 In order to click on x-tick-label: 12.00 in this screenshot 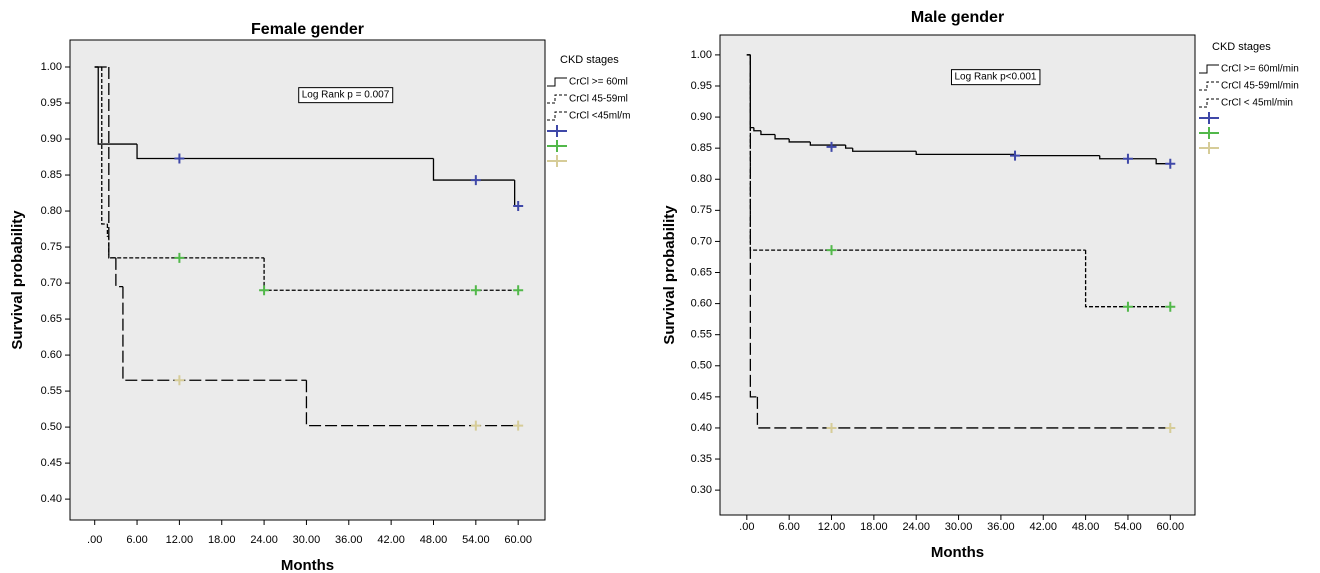, I will do `click(180, 540)`.